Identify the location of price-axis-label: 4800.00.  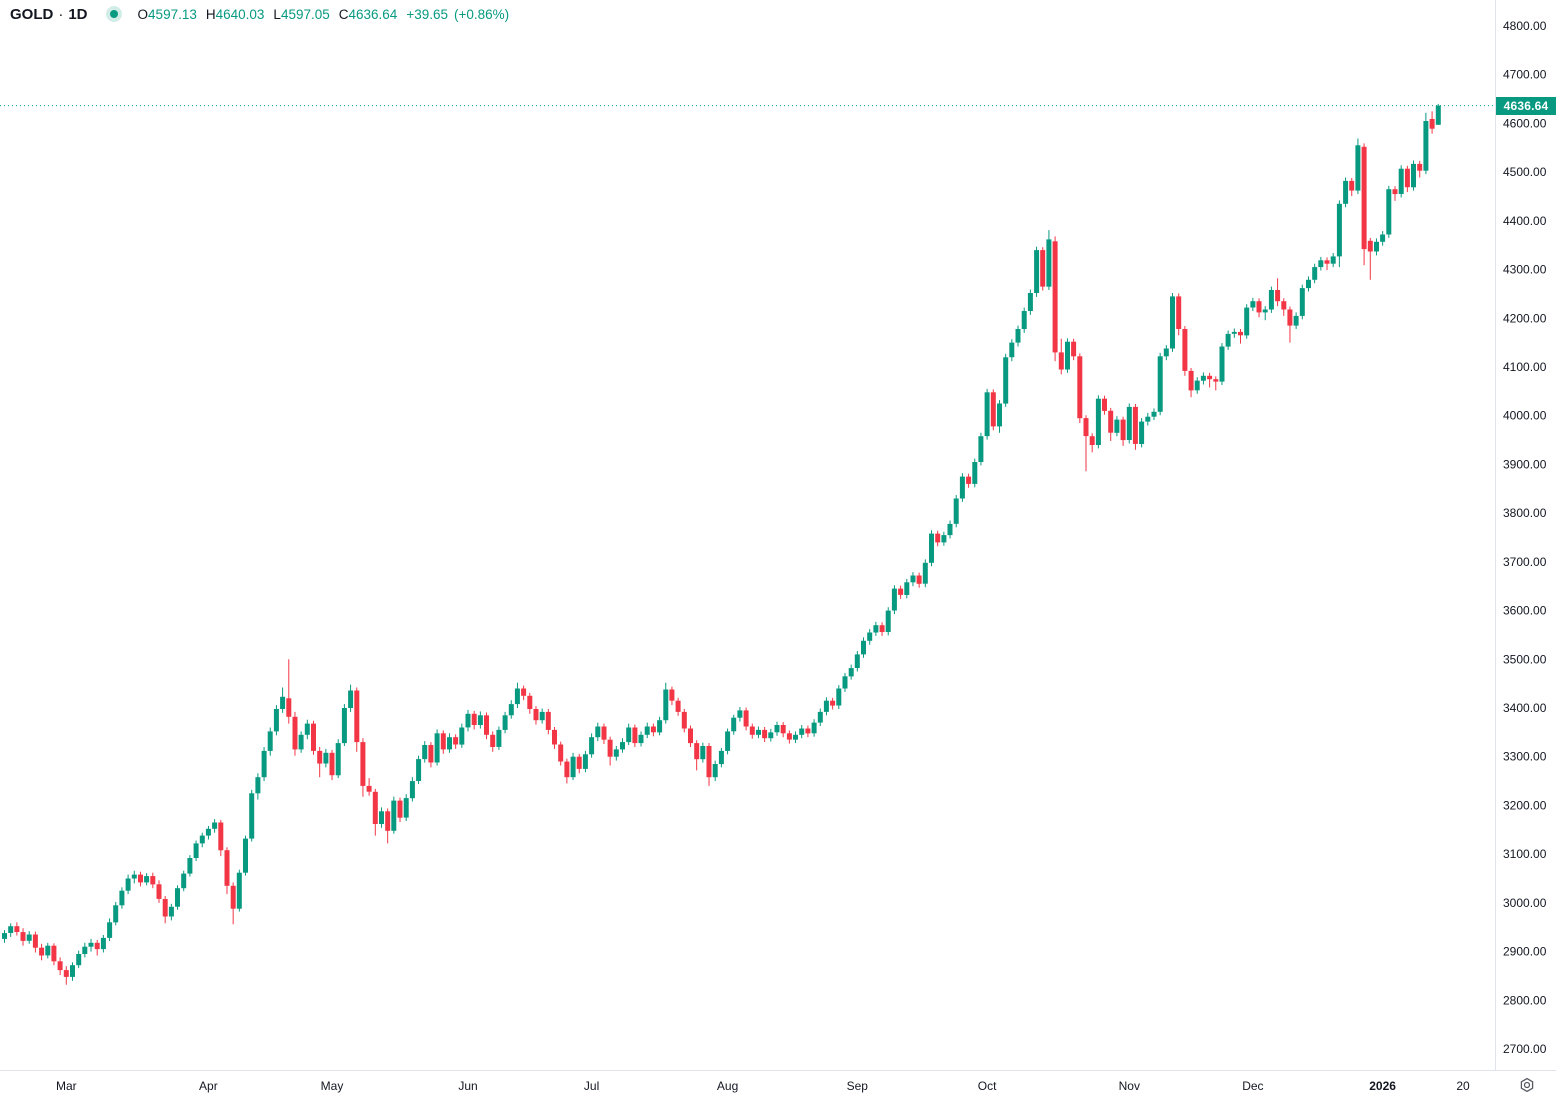
(1525, 26).